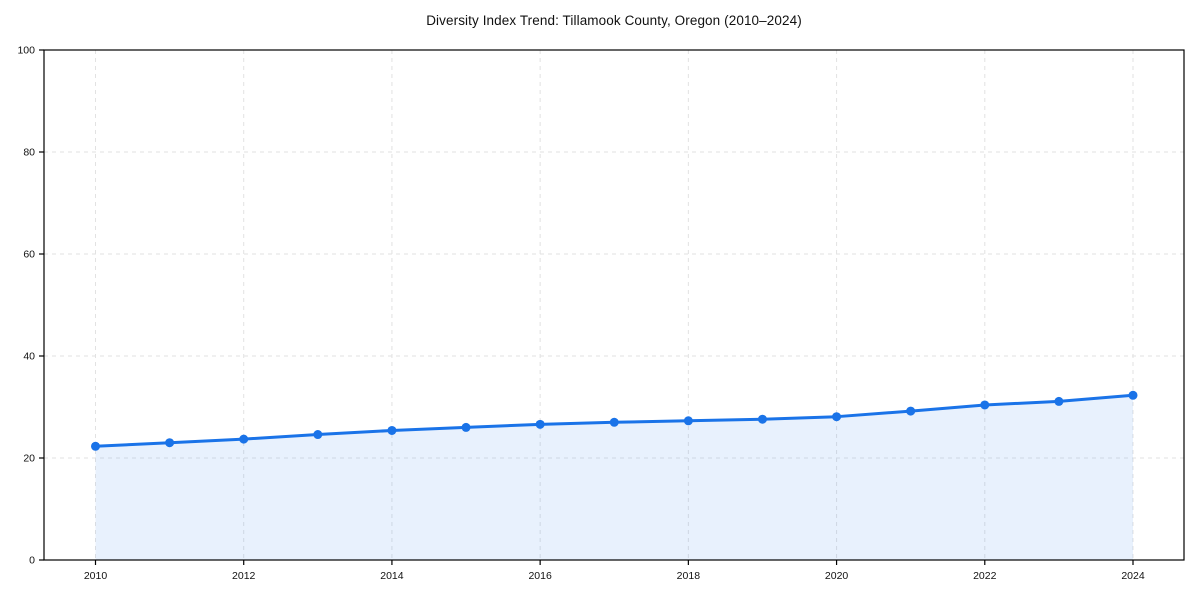 The width and height of the screenshot is (1200, 600). I want to click on x-tick-label: 2010, so click(96, 576).